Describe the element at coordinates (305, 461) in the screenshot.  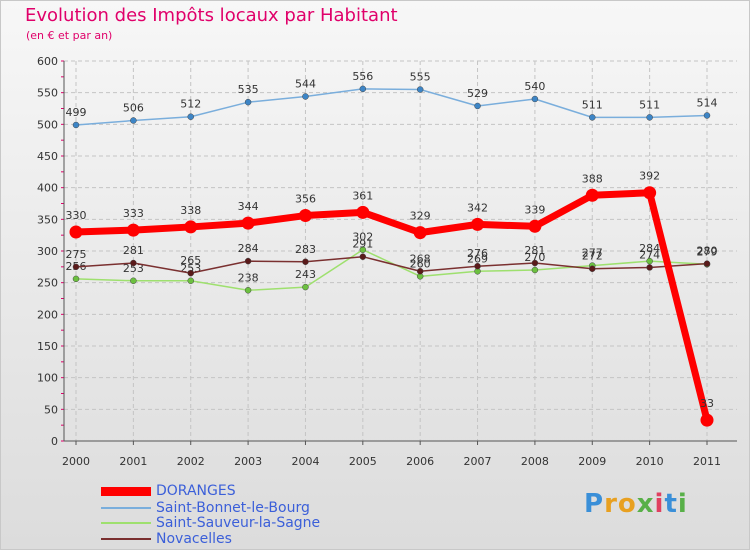
I see `x-tick-label: 2004` at that location.